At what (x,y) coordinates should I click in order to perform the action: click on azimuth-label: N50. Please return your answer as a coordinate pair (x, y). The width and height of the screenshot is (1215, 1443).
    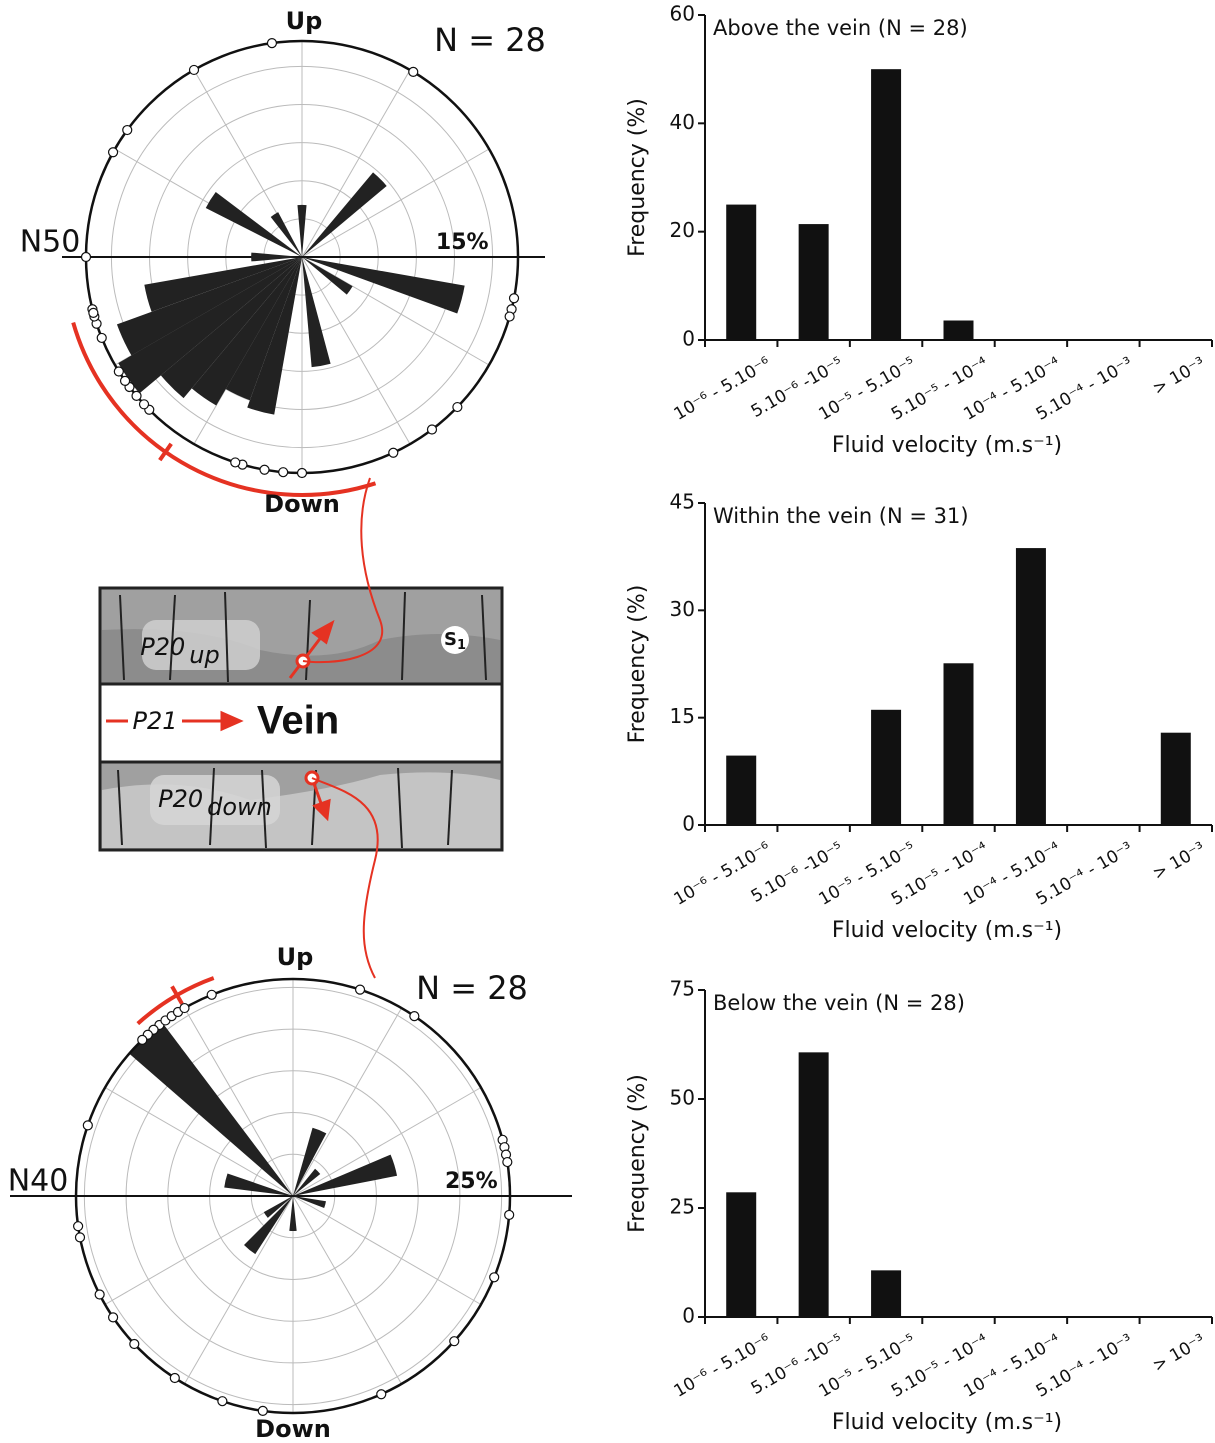
    Looking at the image, I should click on (50, 242).